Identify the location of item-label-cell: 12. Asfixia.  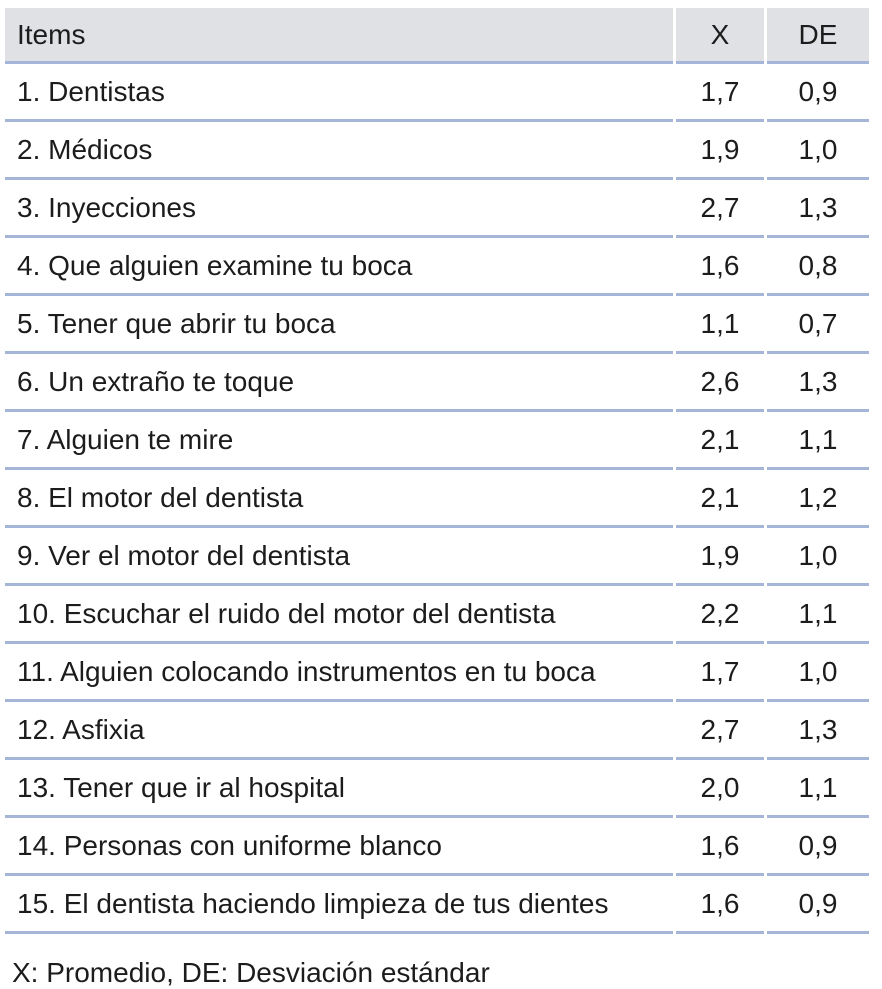
(339, 731).